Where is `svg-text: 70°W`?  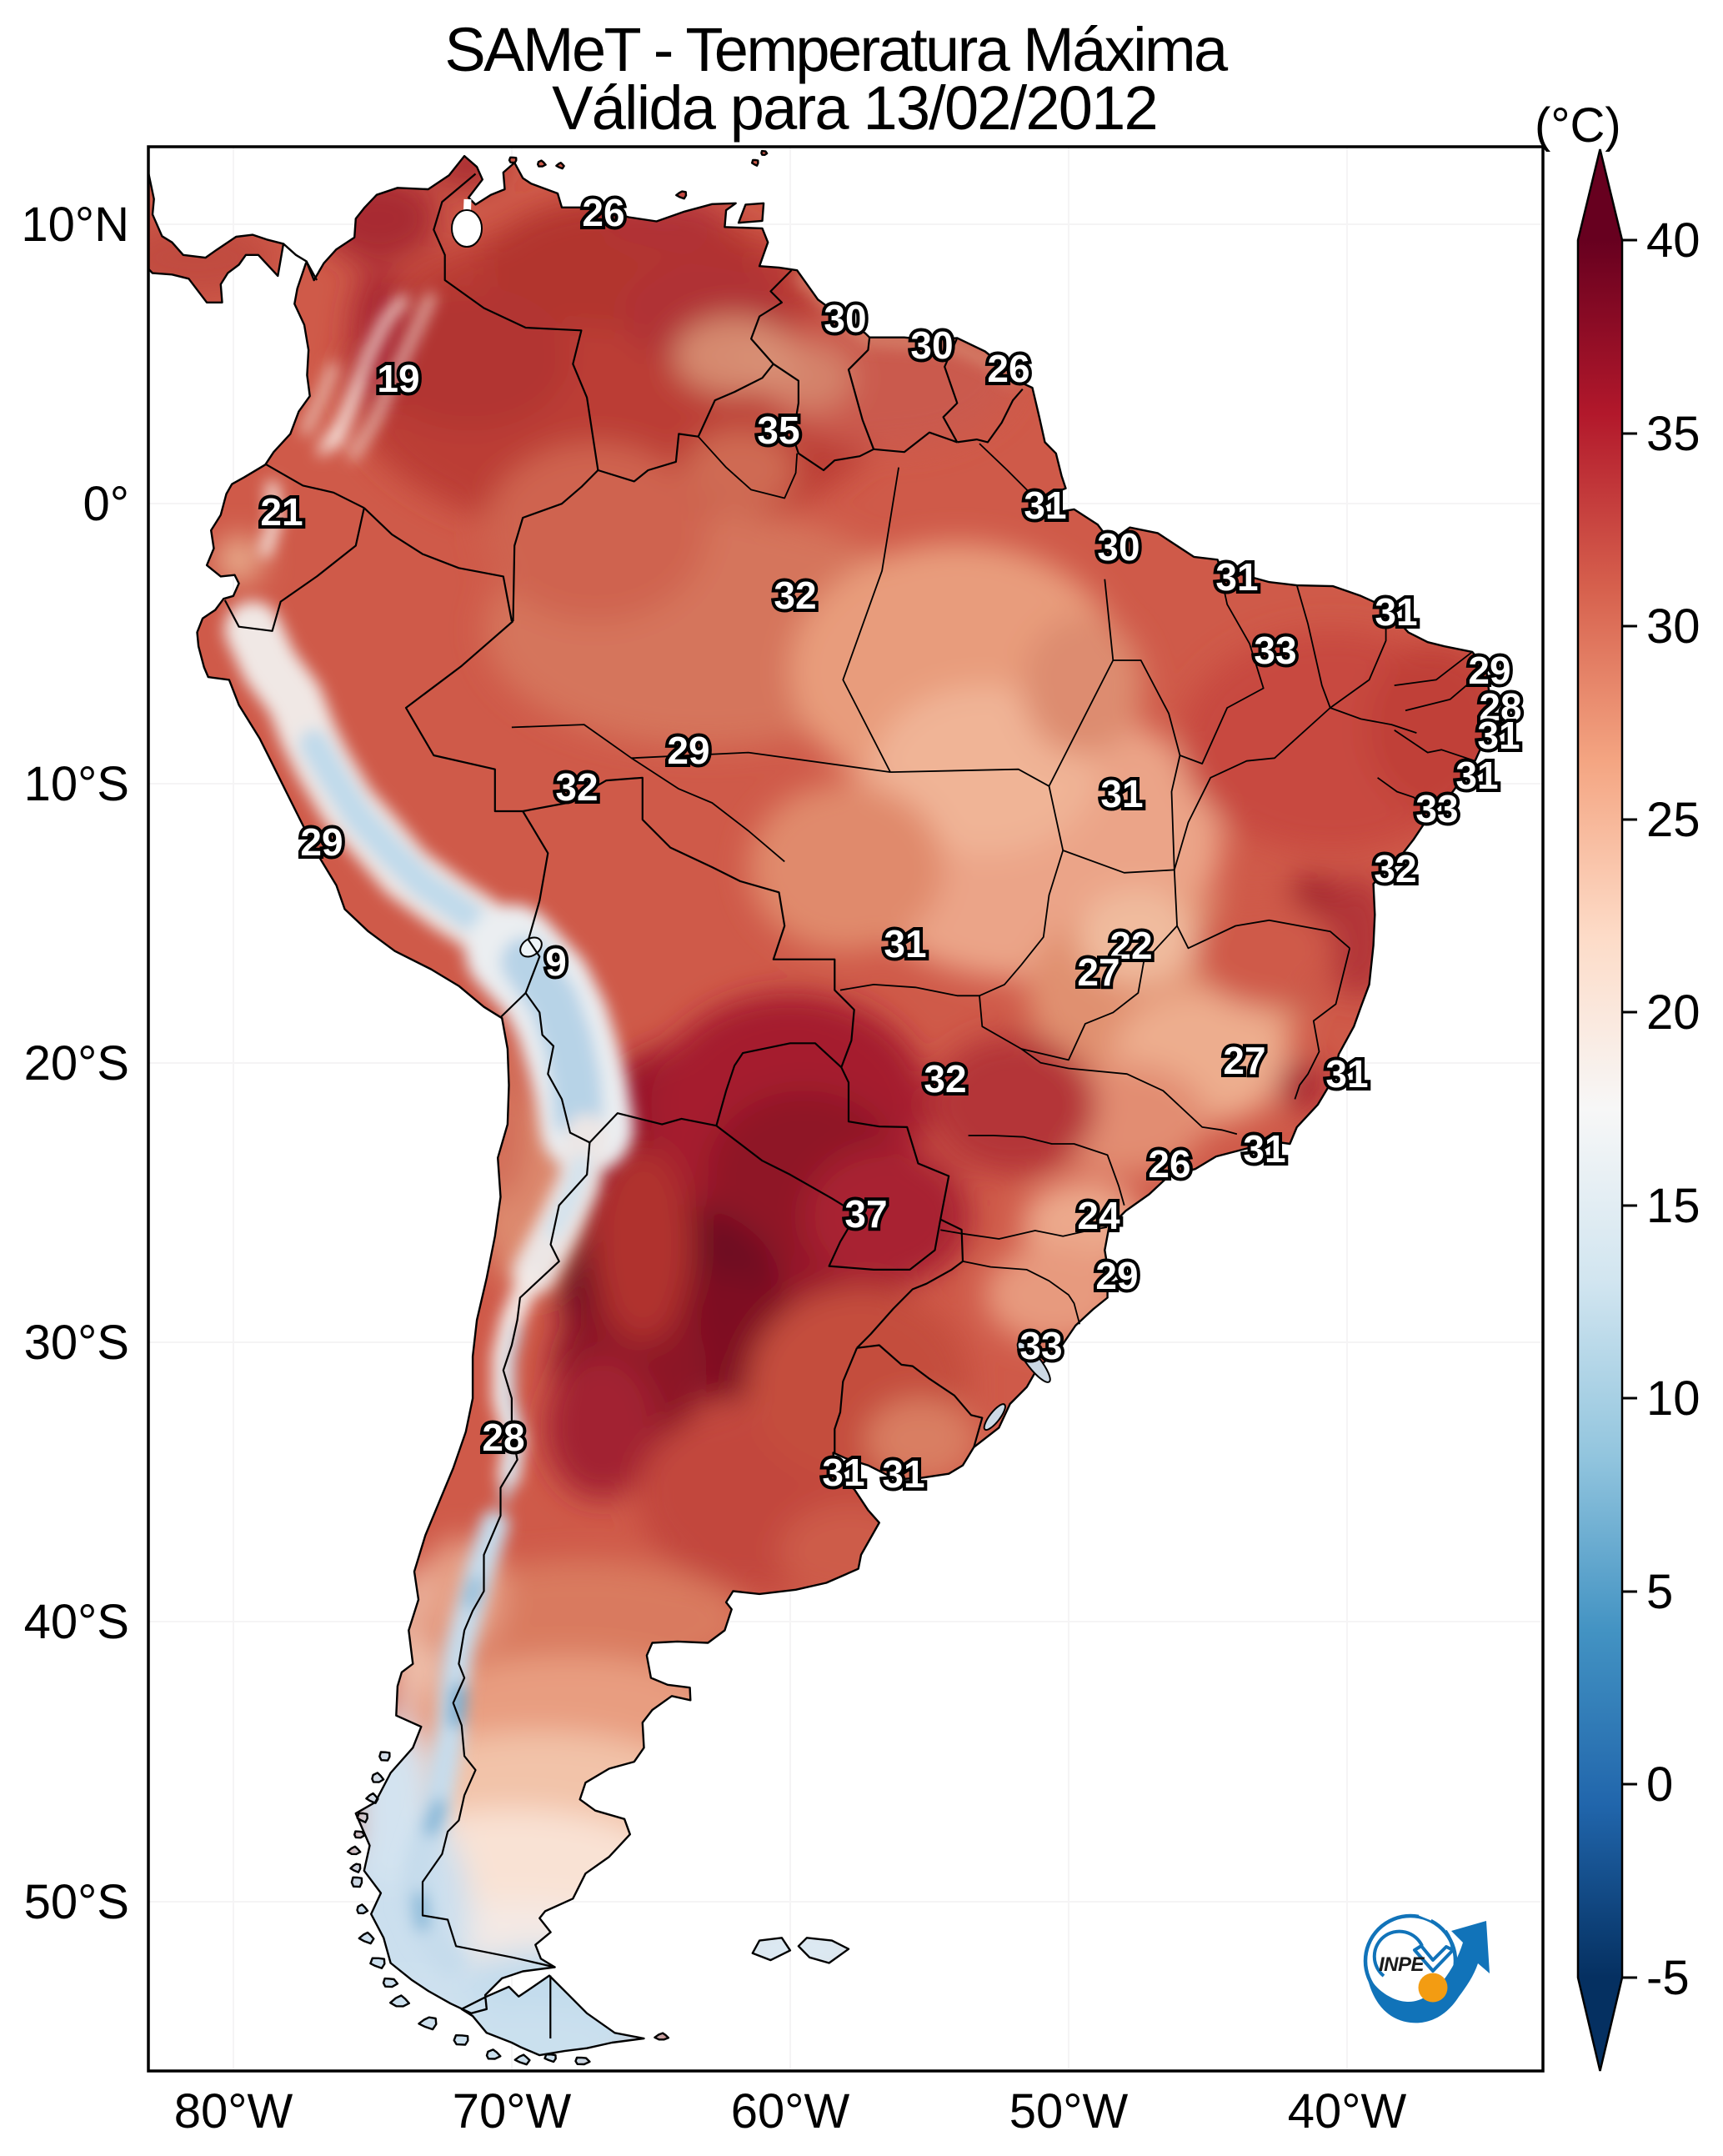 svg-text: 70°W is located at coordinates (512, 2111).